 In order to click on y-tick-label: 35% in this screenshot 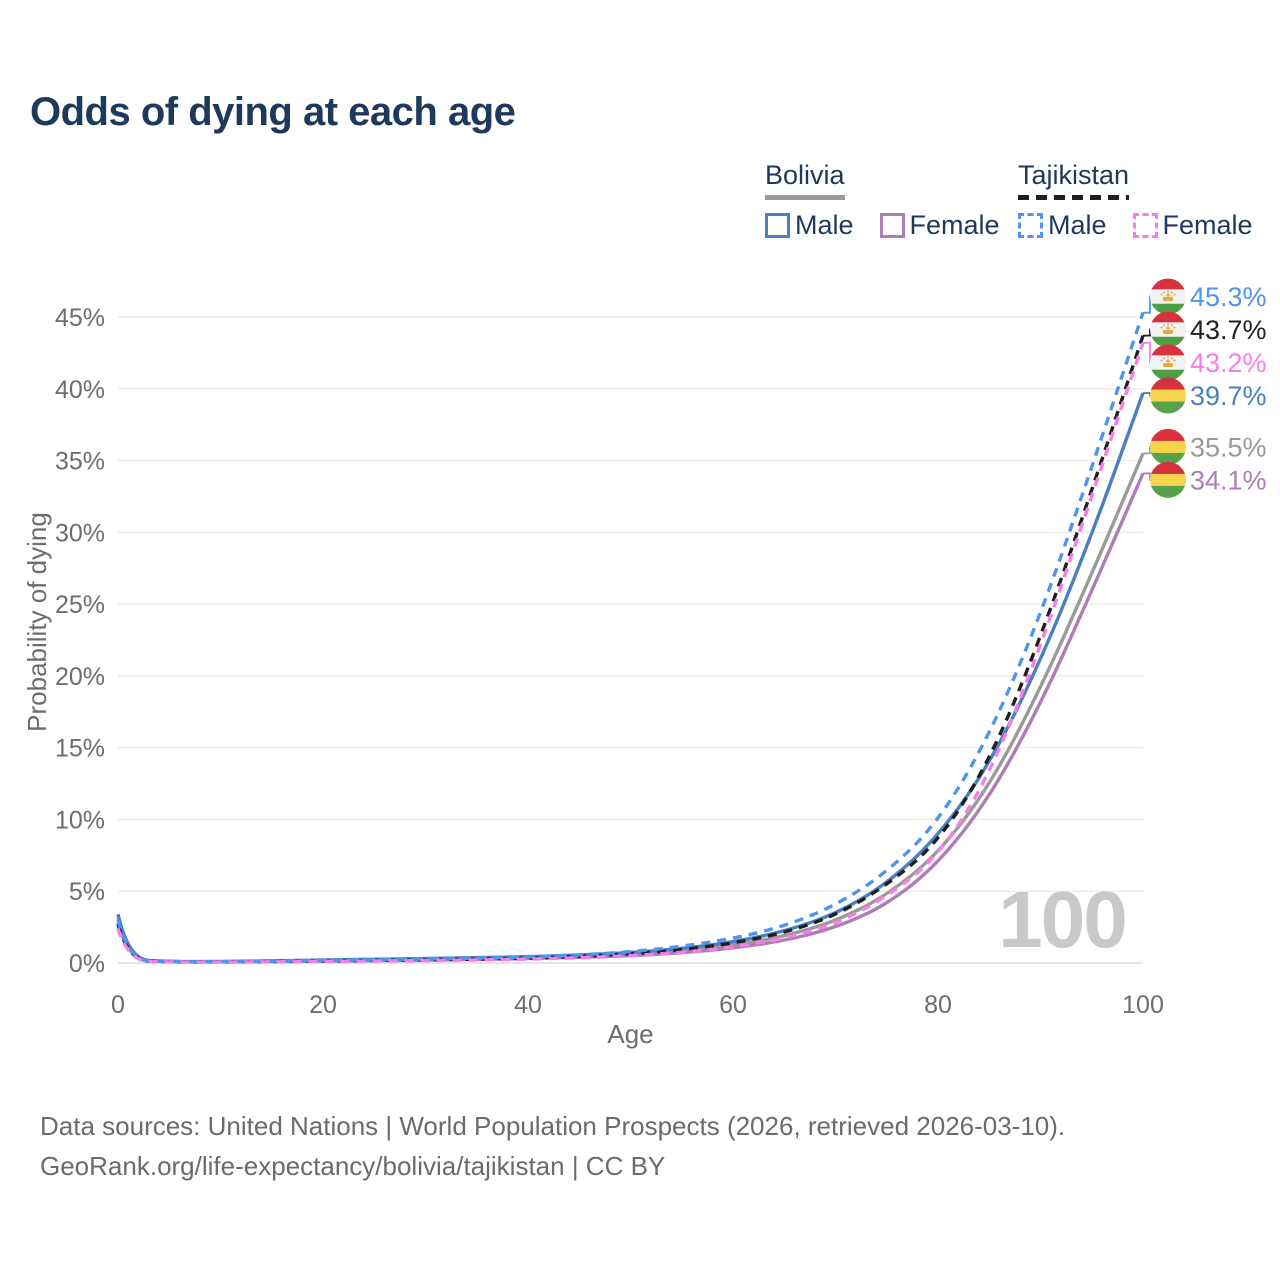, I will do `click(80, 462)`.